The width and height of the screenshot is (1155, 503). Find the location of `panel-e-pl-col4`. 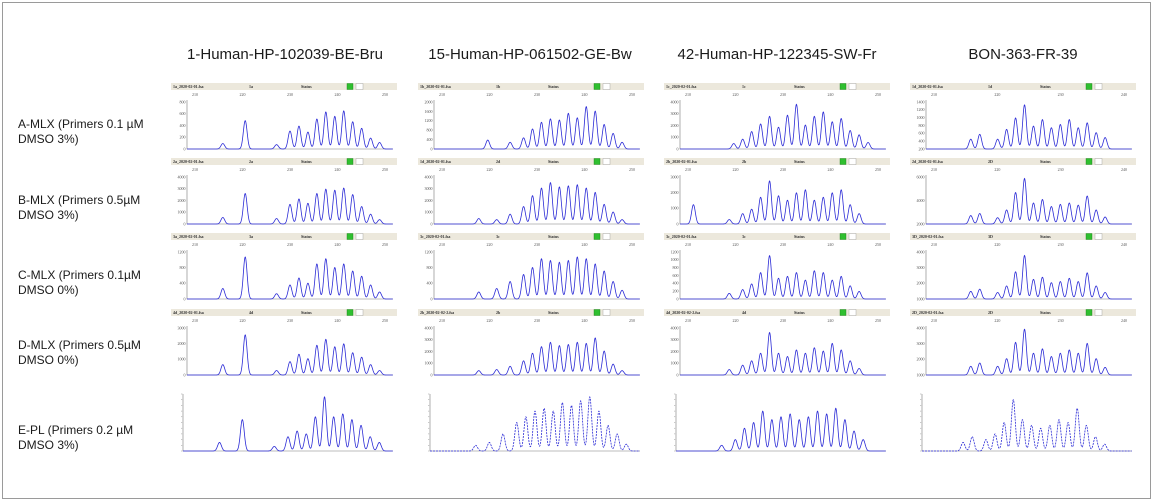

panel-e-pl-col4 is located at coordinates (1026, 422).